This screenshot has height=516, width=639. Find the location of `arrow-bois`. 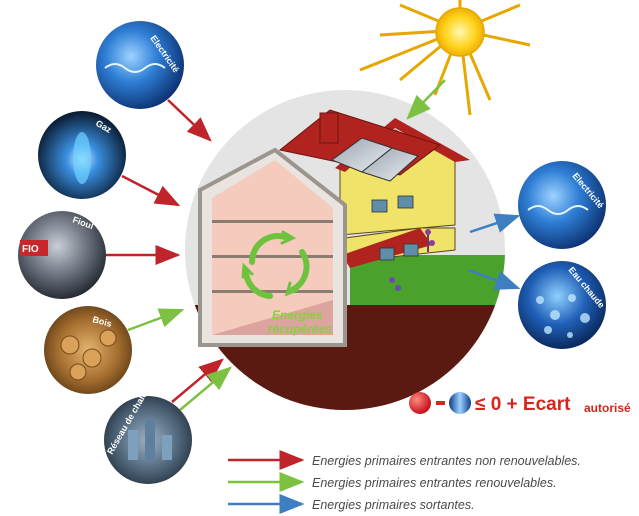

arrow-bois is located at coordinates (156, 320).